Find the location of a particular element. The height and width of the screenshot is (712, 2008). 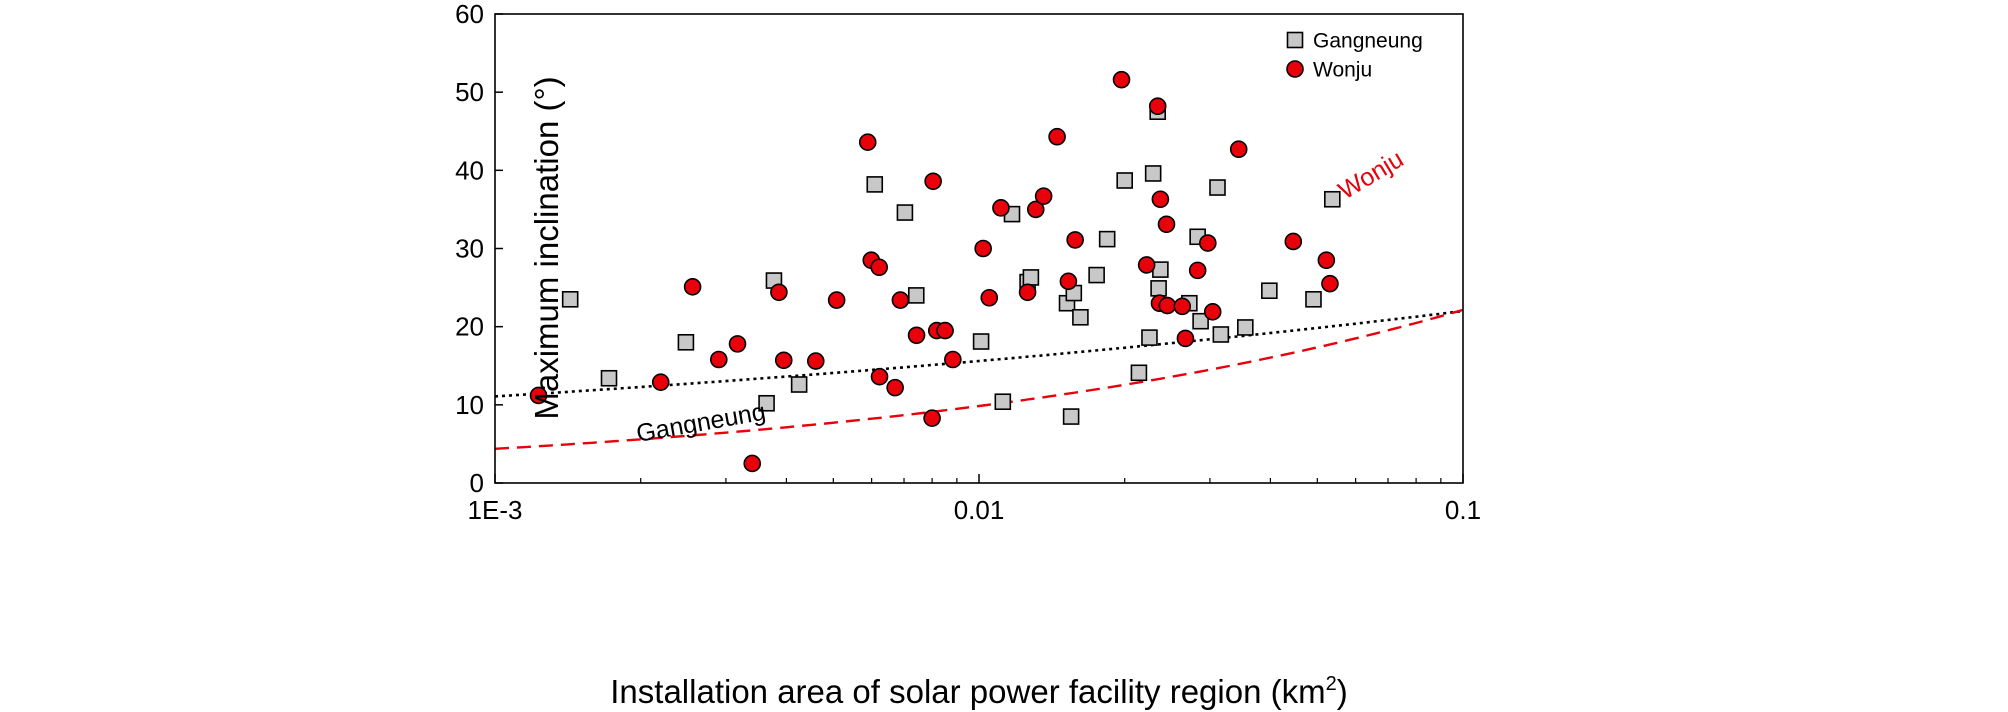

fit-line-wonju is located at coordinates (979, 379).